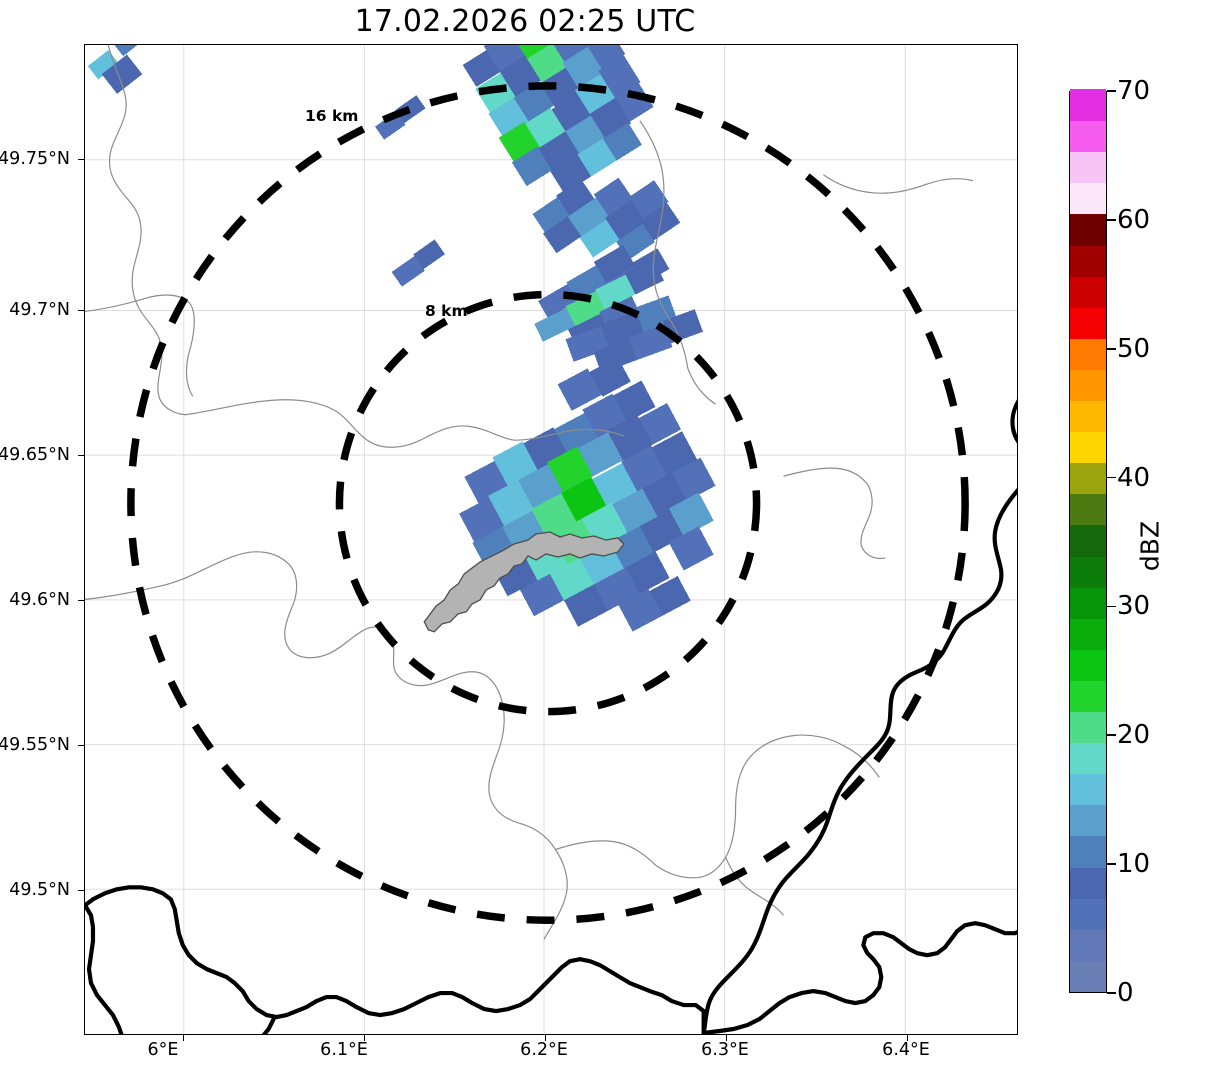  I want to click on colorbar-tick-label: 10, so click(1134, 864).